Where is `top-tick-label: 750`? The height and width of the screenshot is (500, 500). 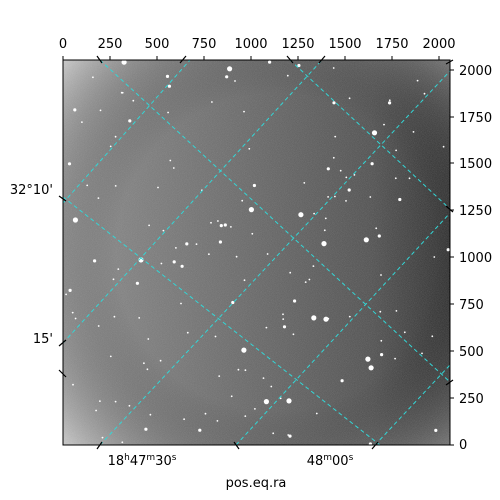
top-tick-label: 750 is located at coordinates (204, 44).